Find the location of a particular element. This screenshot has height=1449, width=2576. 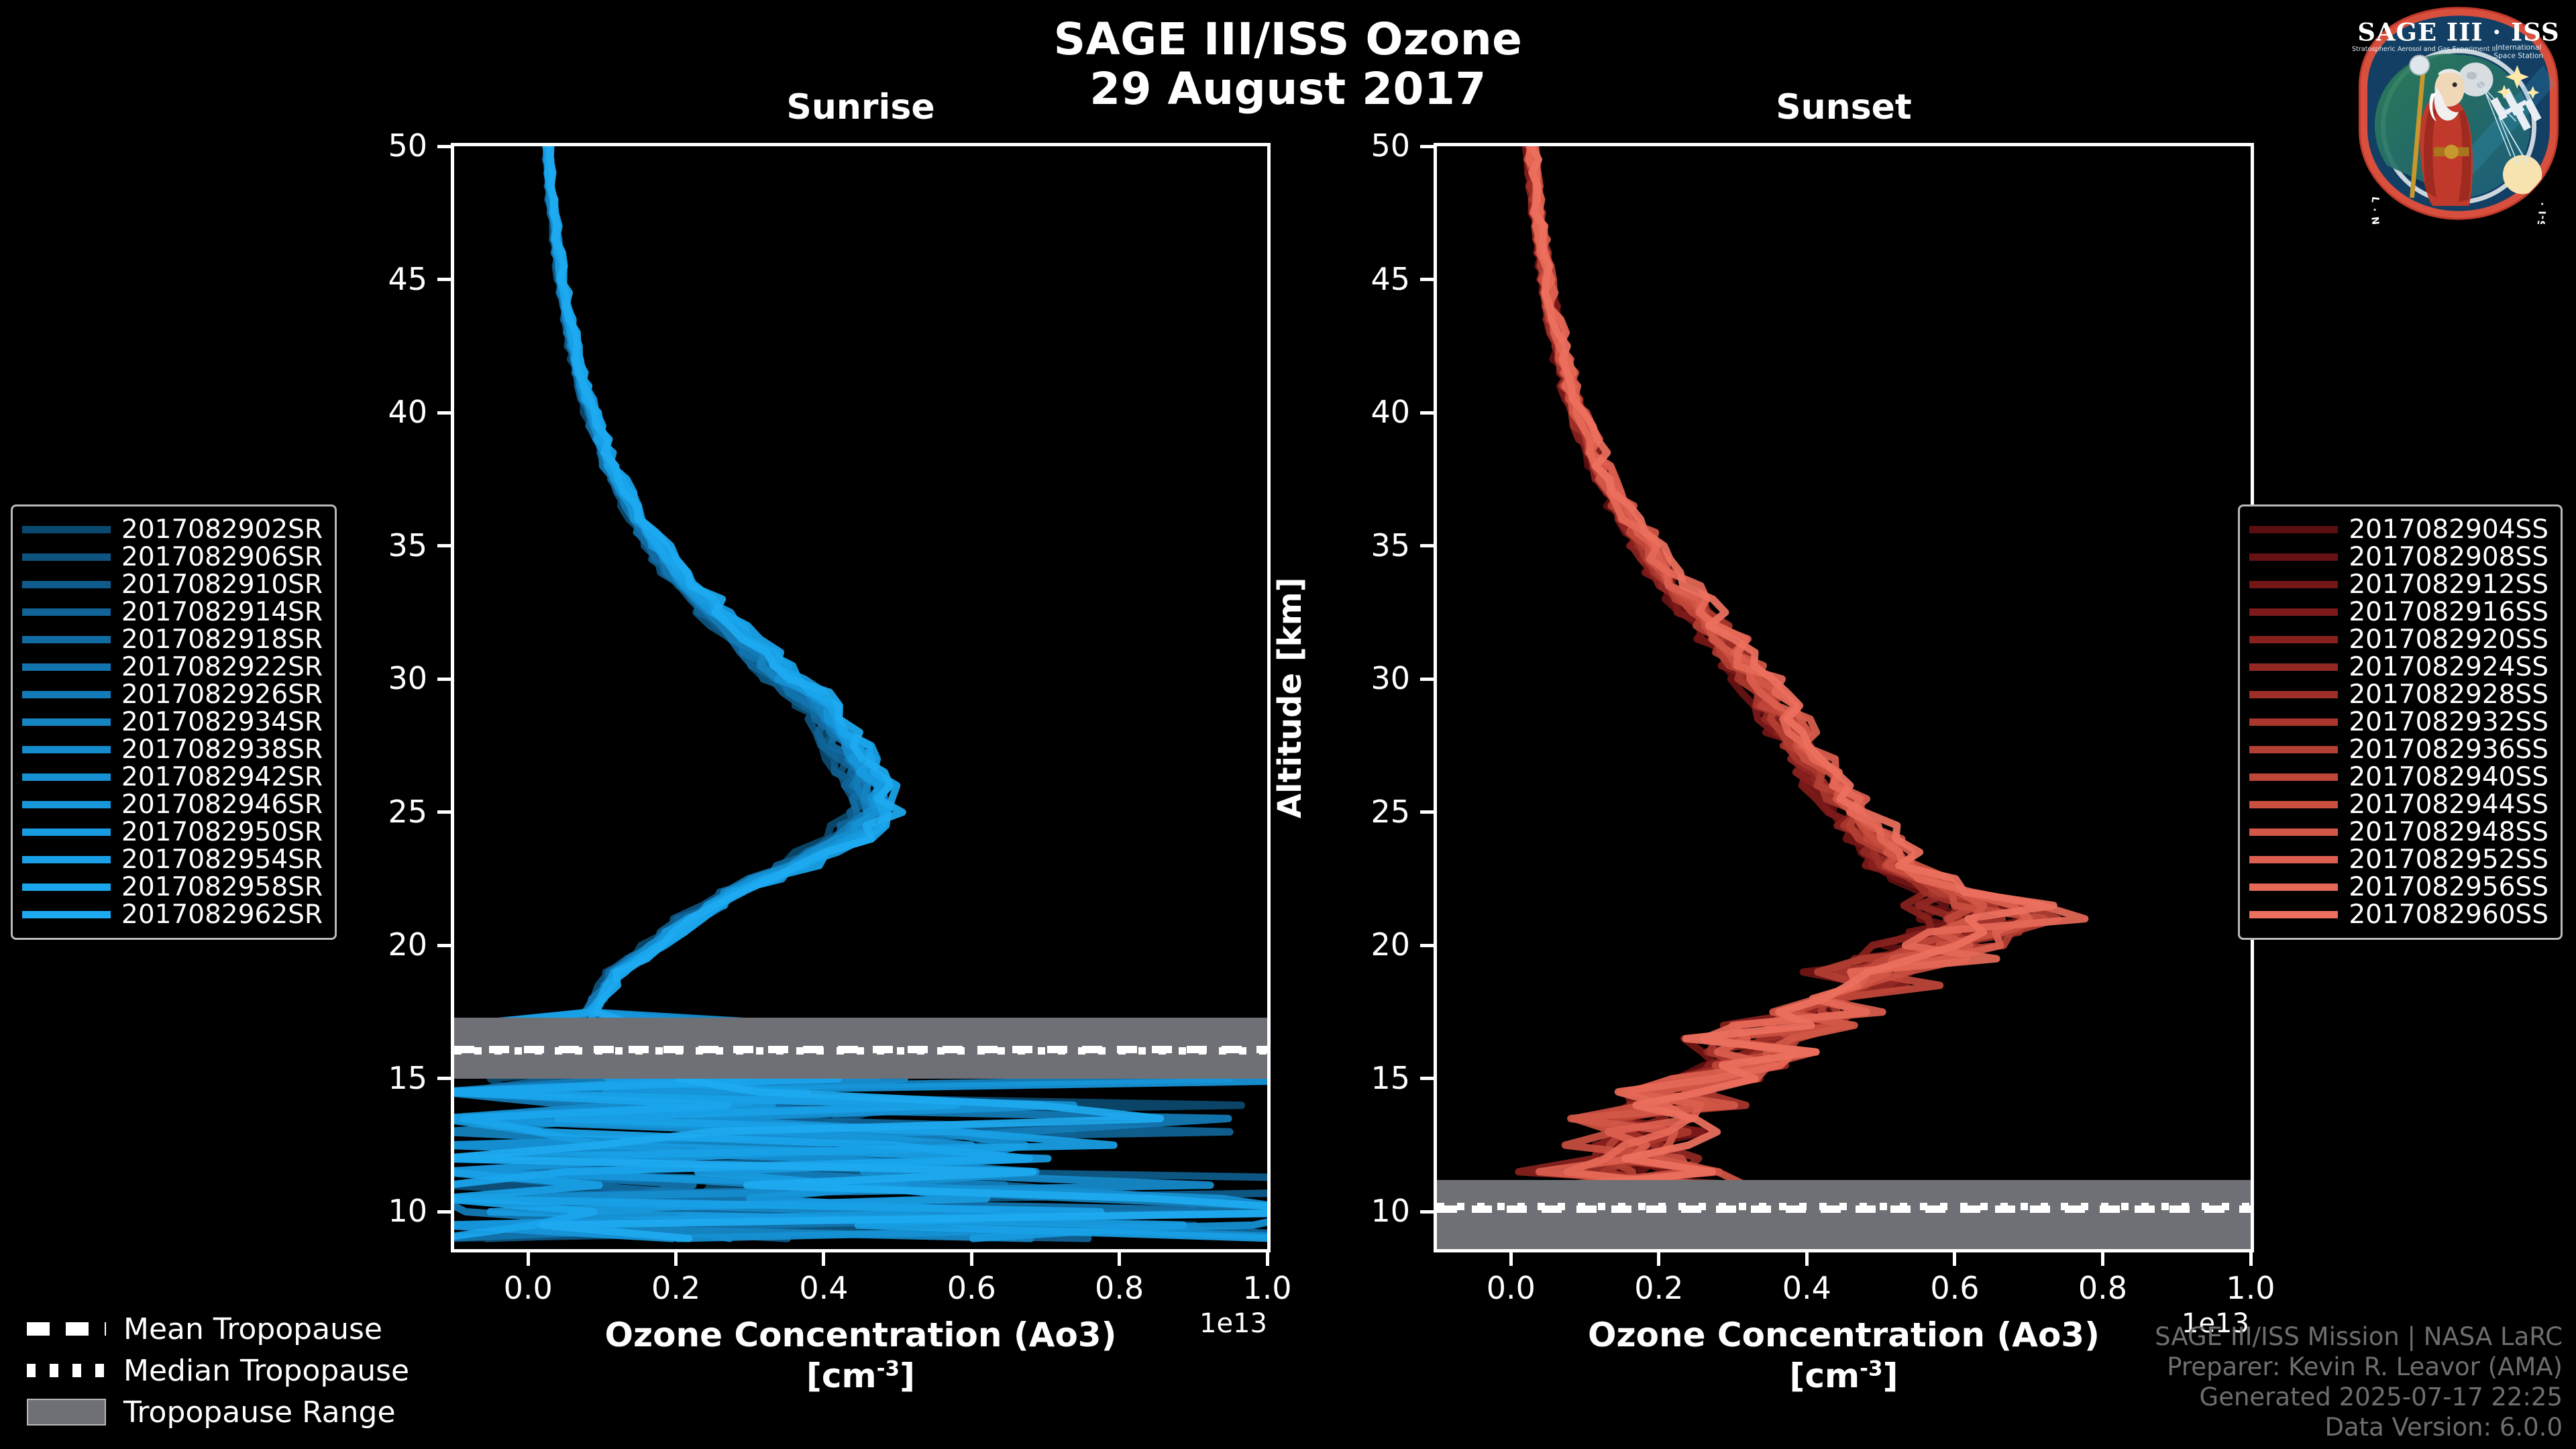

credits-line-3: Generated 2025-07-17 22:25 is located at coordinates (2381, 1396).